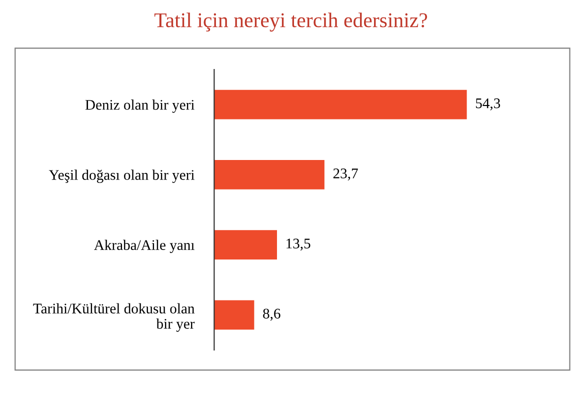  Describe the element at coordinates (488, 104) in the screenshot. I see `data-label: 54,3` at that location.